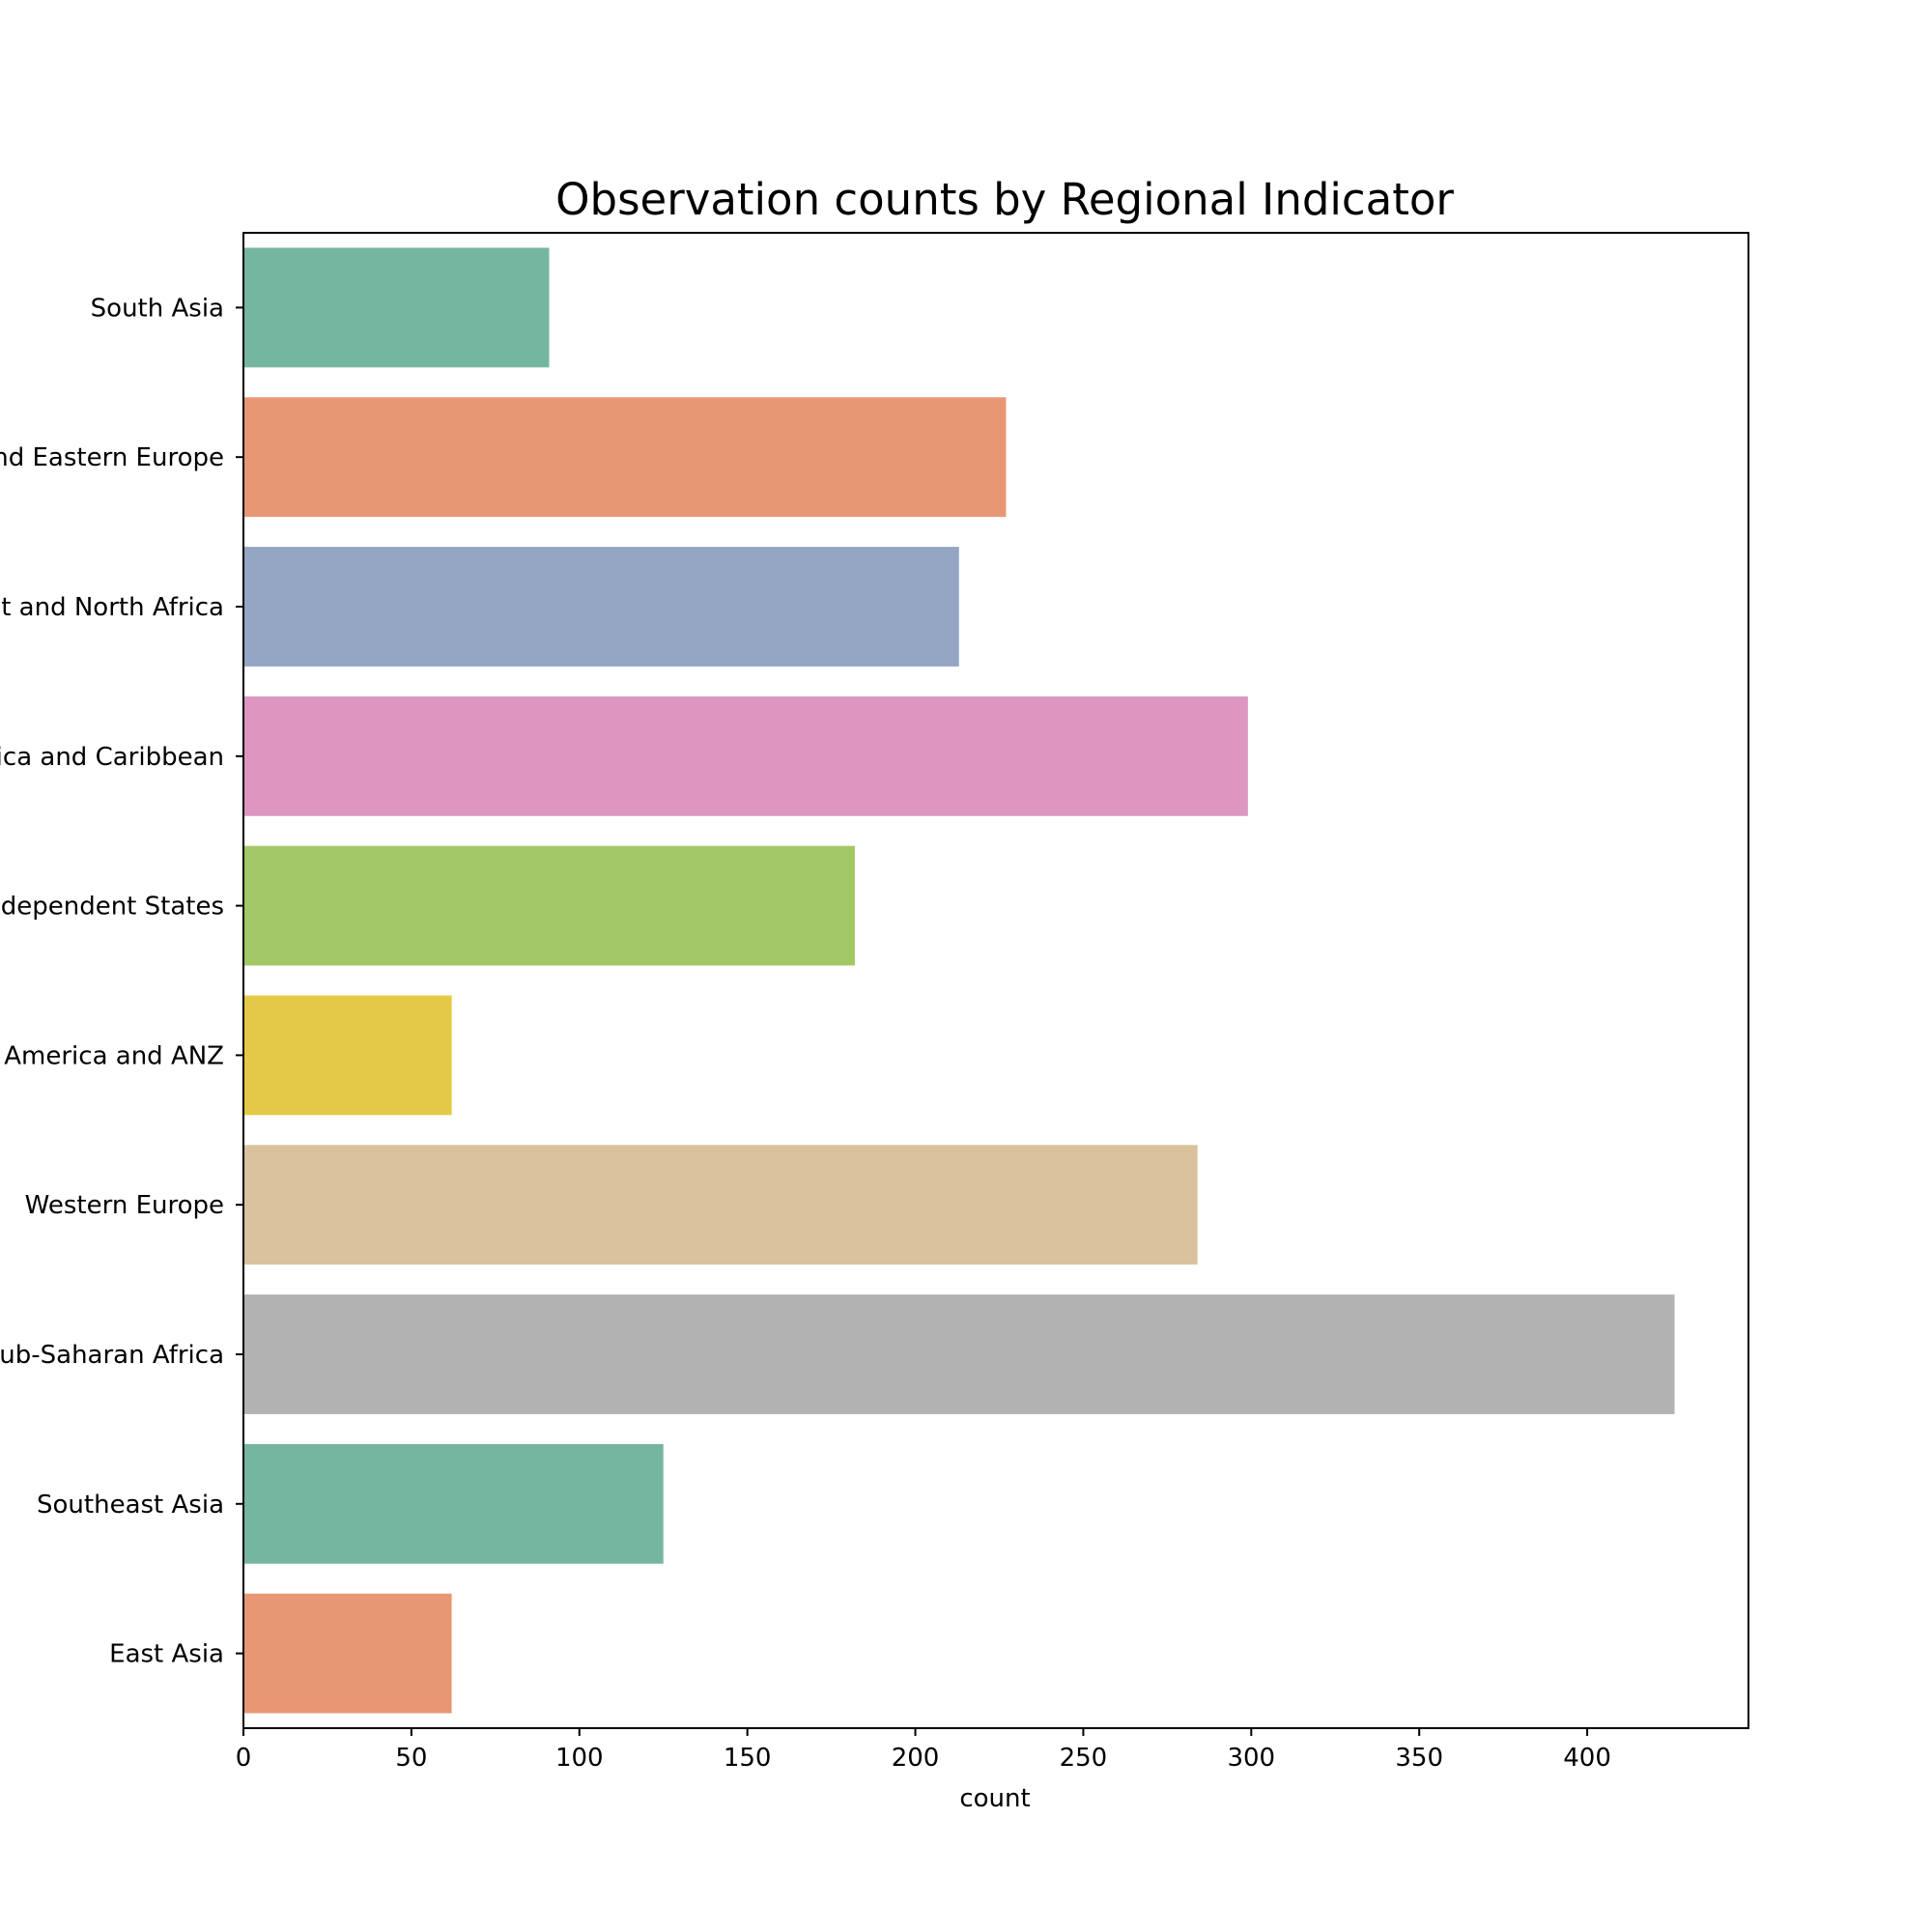 This screenshot has width=1932, height=1932. I want to click on x-tick-label: 150, so click(748, 1758).